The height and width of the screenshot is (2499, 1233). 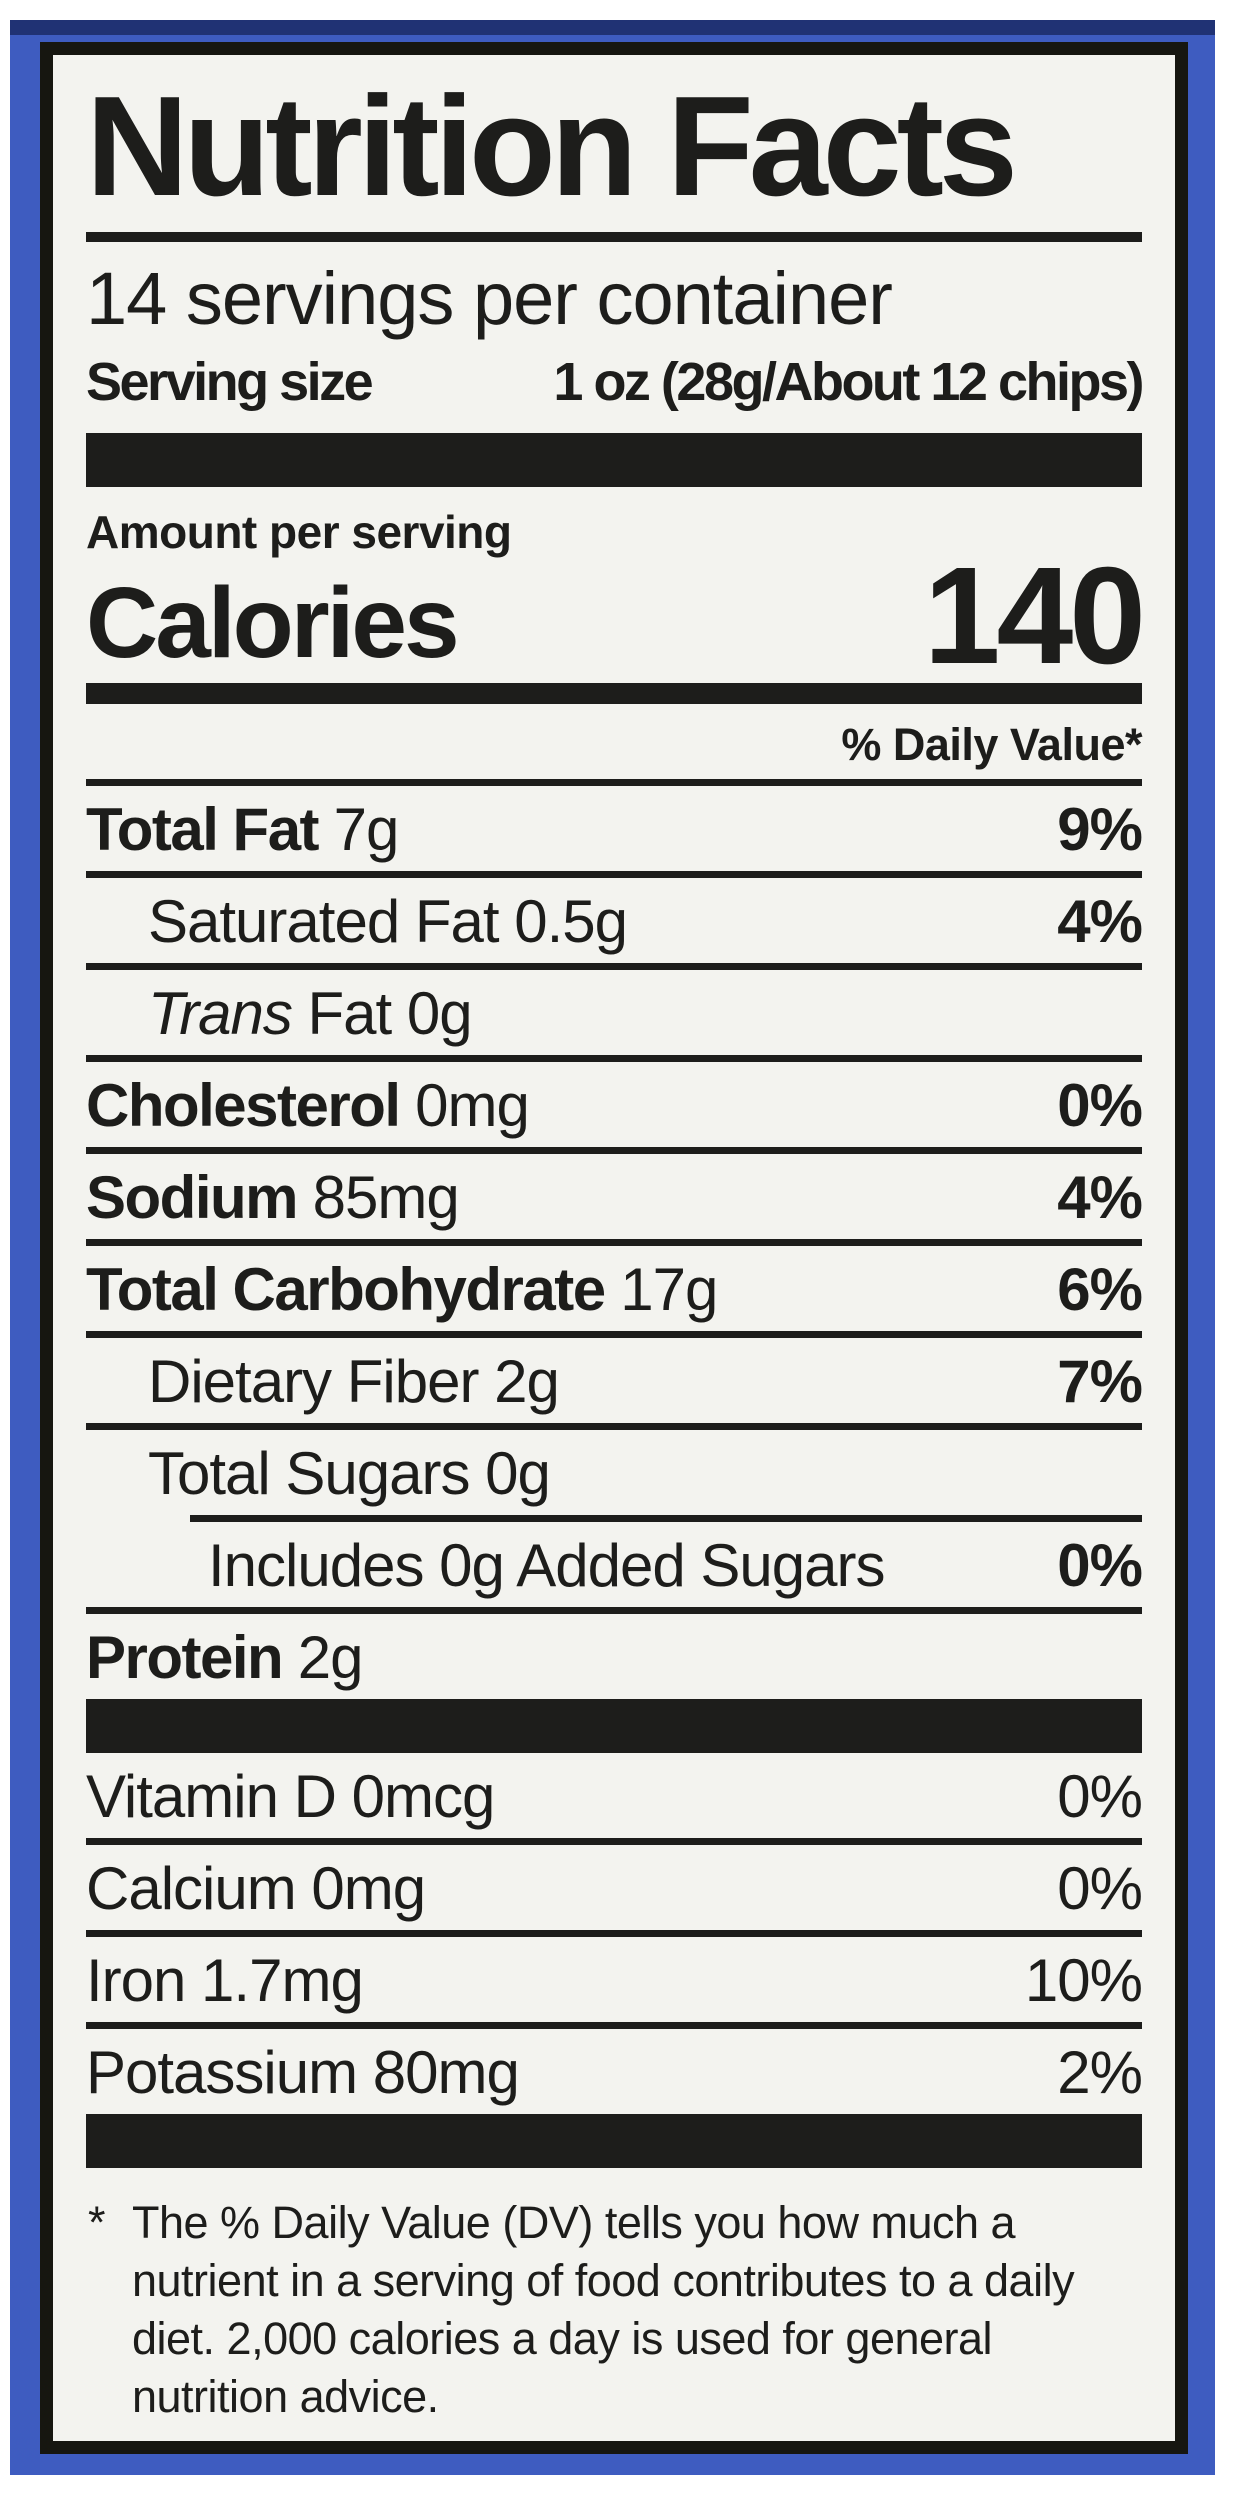 What do you see at coordinates (614, 1656) in the screenshot?
I see `row-protein: Protein 2g` at bounding box center [614, 1656].